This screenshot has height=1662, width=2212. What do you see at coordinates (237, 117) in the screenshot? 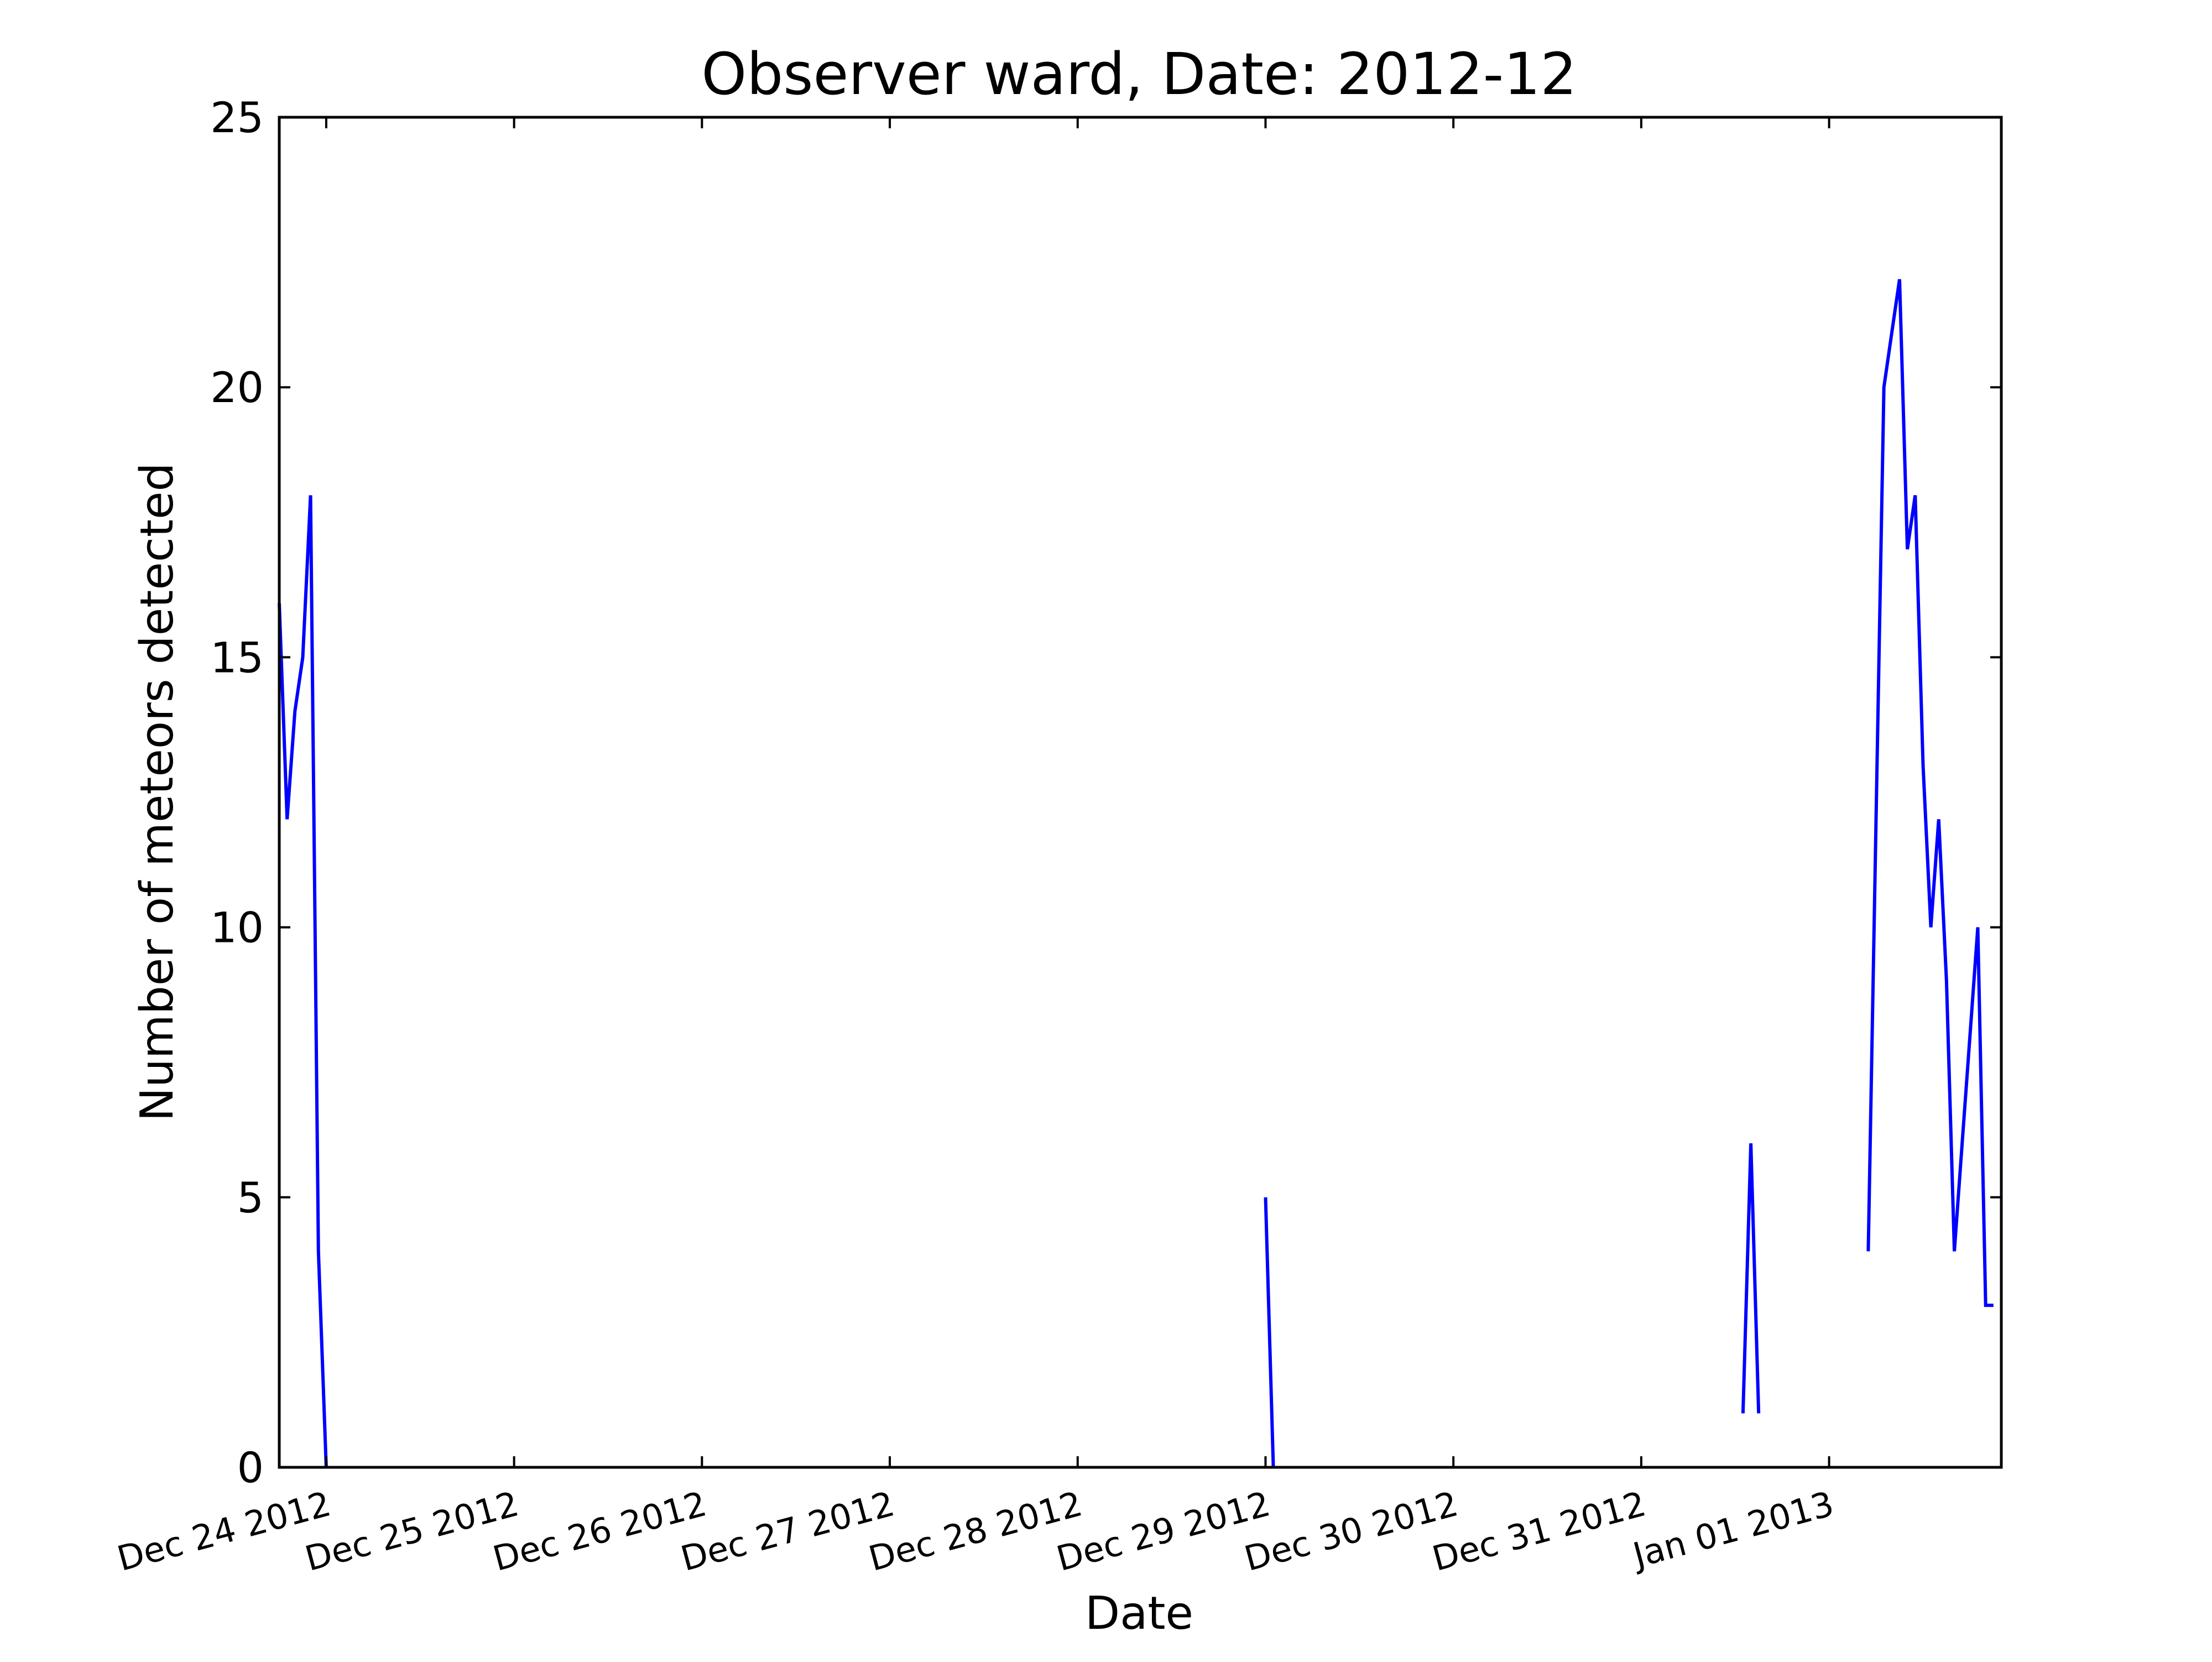
I see `y-tick-label: 25` at bounding box center [237, 117].